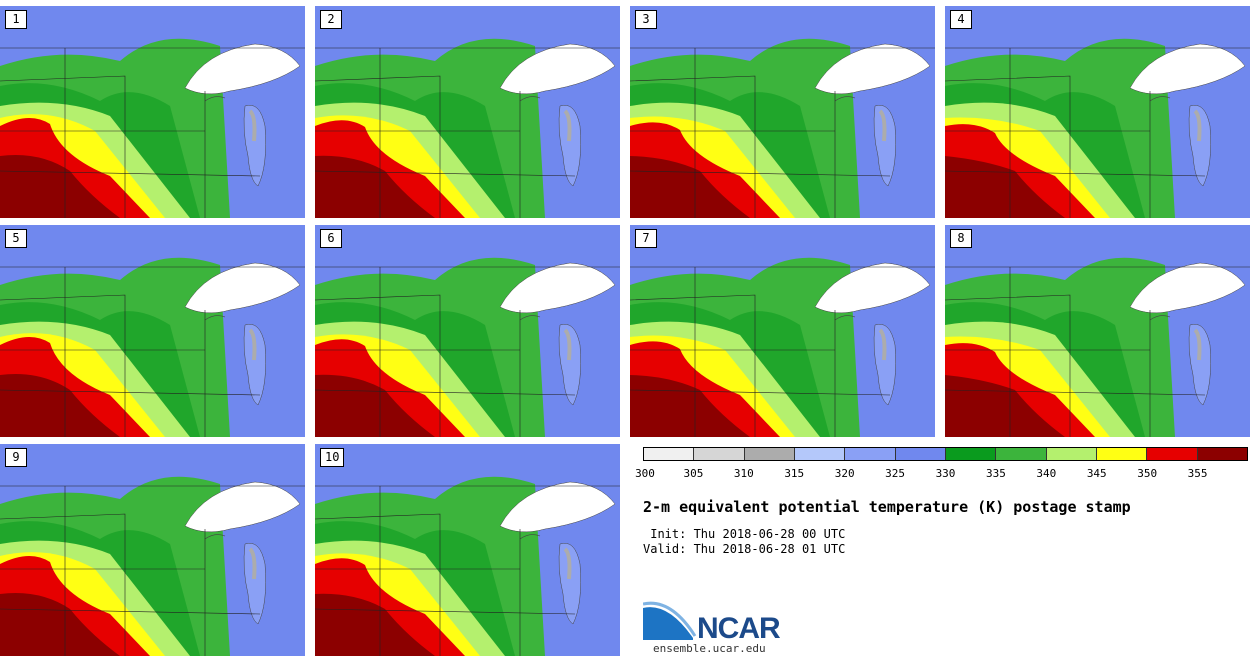 This screenshot has width=1260, height=657. I want to click on colorbar-tick-label: 310, so click(743, 473).